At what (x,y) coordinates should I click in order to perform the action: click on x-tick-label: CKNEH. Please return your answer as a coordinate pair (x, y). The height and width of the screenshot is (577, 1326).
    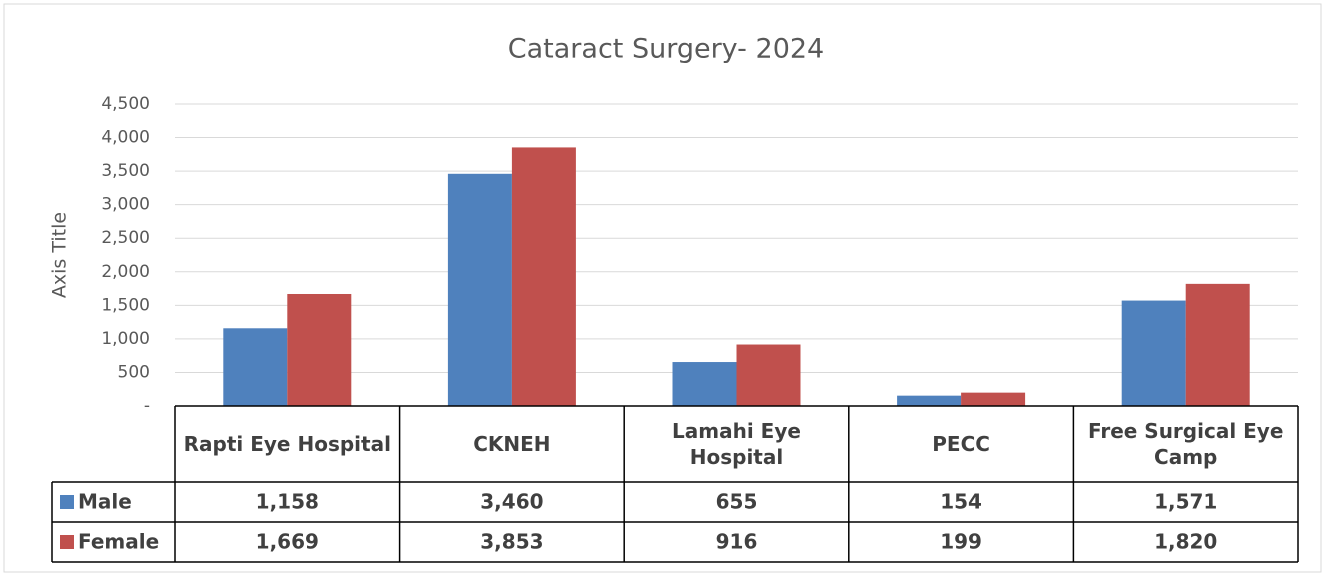
    Looking at the image, I should click on (512, 444).